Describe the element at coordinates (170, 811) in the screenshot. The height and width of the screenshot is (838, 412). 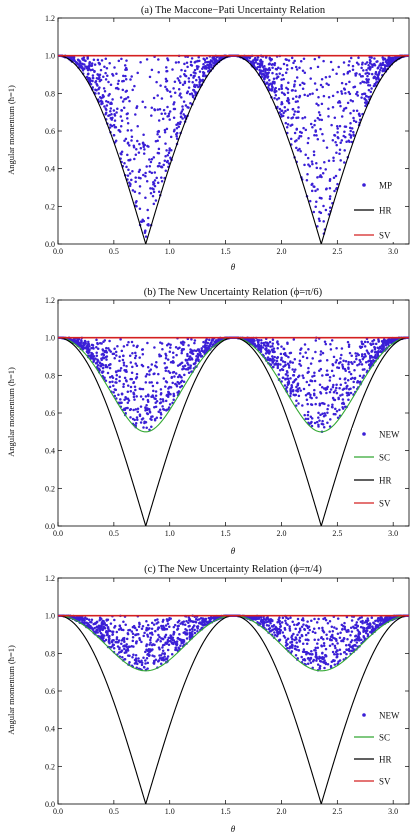
I see `x-tick-label: 1.0` at that location.